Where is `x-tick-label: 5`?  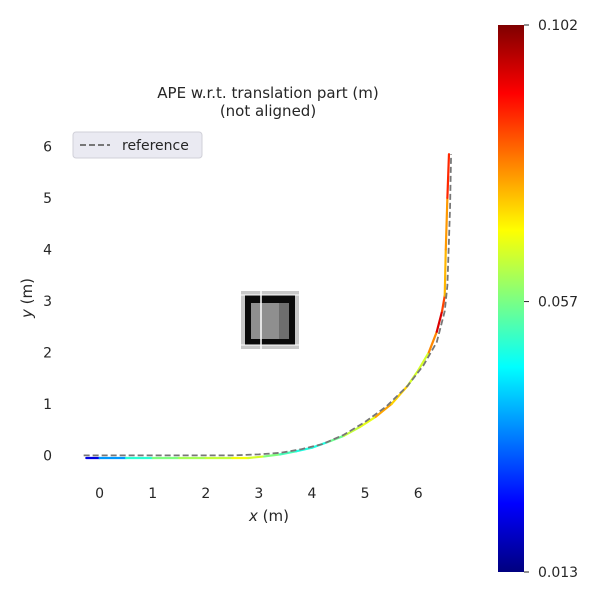 x-tick-label: 5 is located at coordinates (365, 494).